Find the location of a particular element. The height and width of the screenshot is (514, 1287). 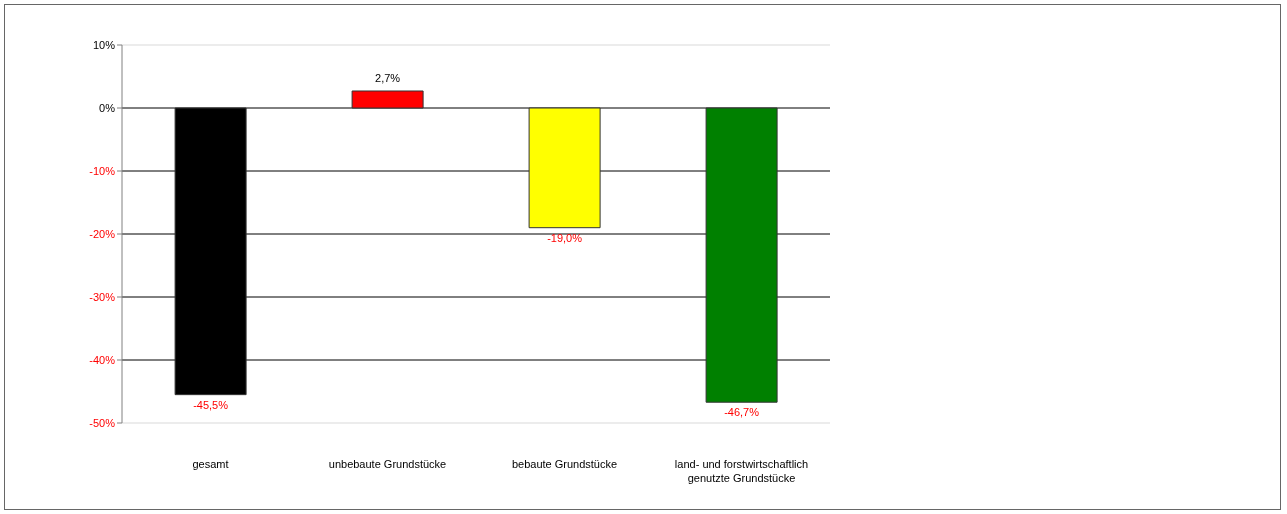

y-tick-label: -50% is located at coordinates (102, 423).